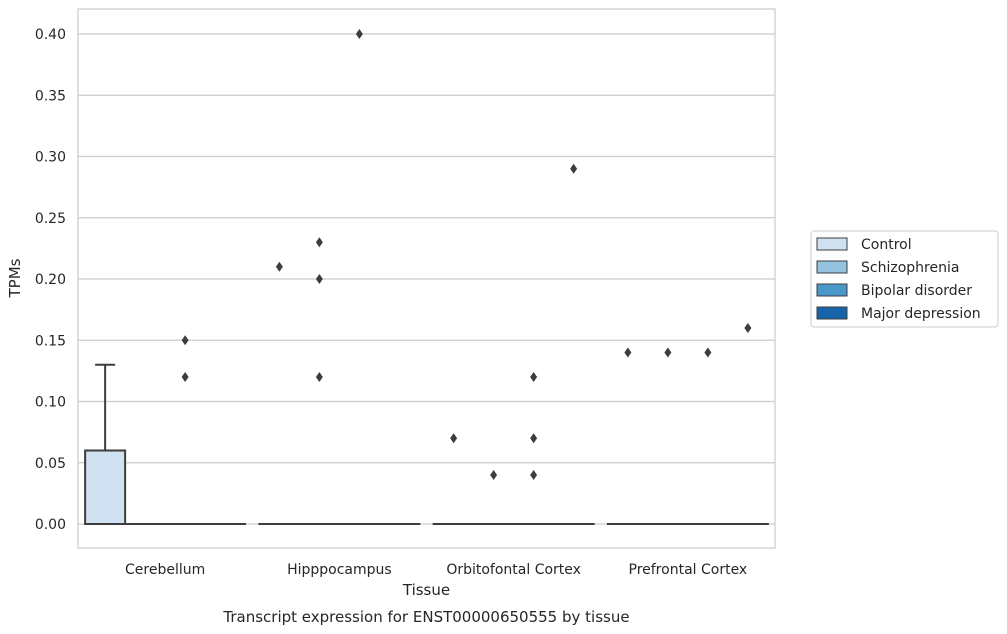 The height and width of the screenshot is (634, 1007). Describe the element at coordinates (688, 570) in the screenshot. I see `x-tick-label: Prefrontal Cortex` at that location.